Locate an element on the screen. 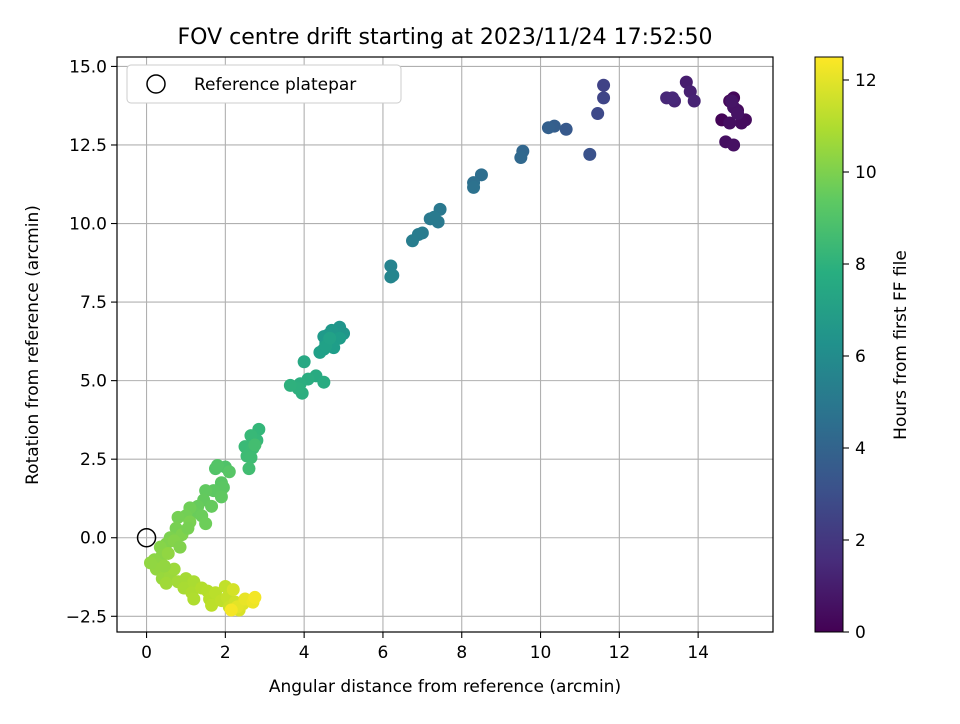 The image size is (960, 724). x-axis-ticks: 0 2 4 6 8 10 12 14 is located at coordinates (425, 647).